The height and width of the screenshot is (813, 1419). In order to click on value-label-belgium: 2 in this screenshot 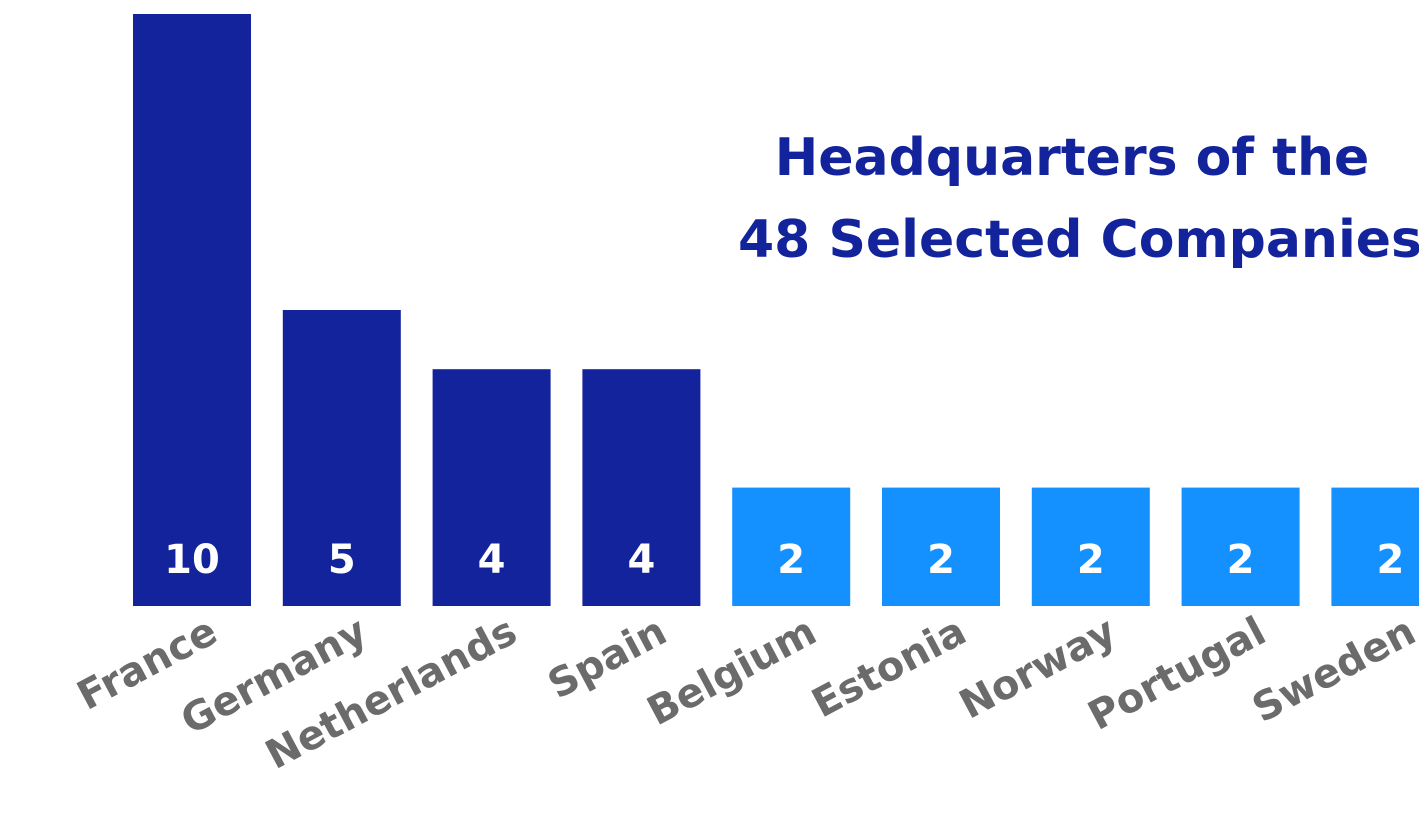, I will do `click(791, 560)`.